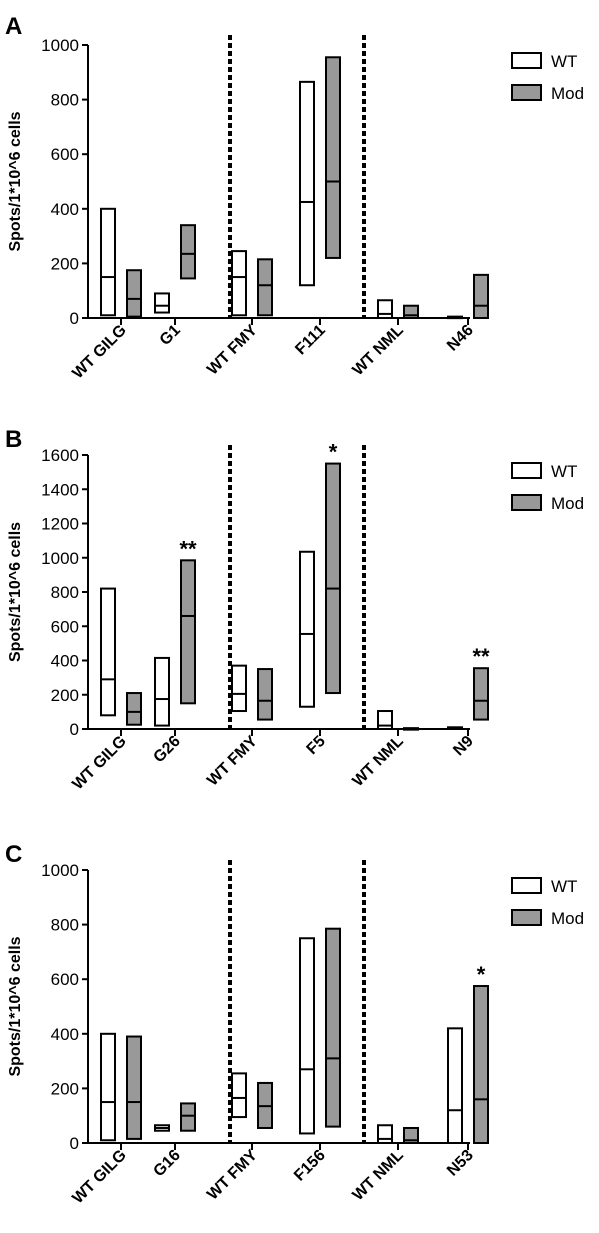  I want to click on significance-marker-f5: *, so click(333, 452).